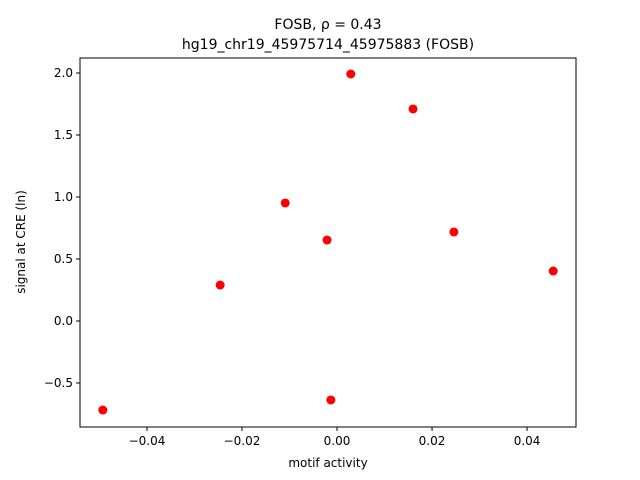  I want to click on chart-title: FOSB, ρ = 0.43, so click(327, 25).